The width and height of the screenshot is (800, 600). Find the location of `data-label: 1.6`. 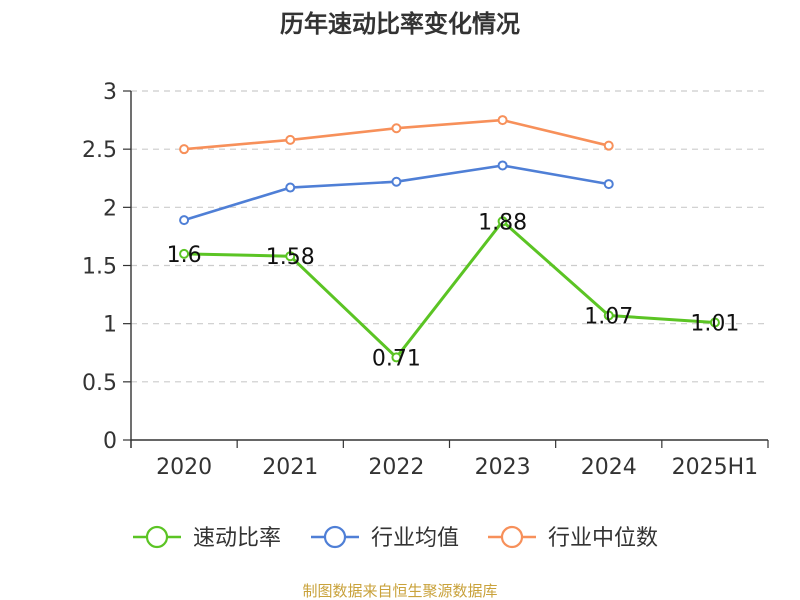

data-label: 1.6 is located at coordinates (184, 255).